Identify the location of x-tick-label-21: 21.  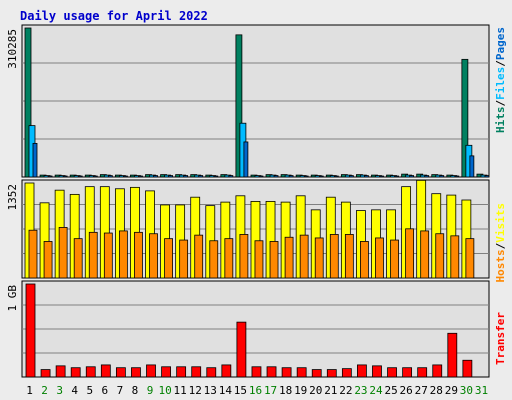
(330, 390).